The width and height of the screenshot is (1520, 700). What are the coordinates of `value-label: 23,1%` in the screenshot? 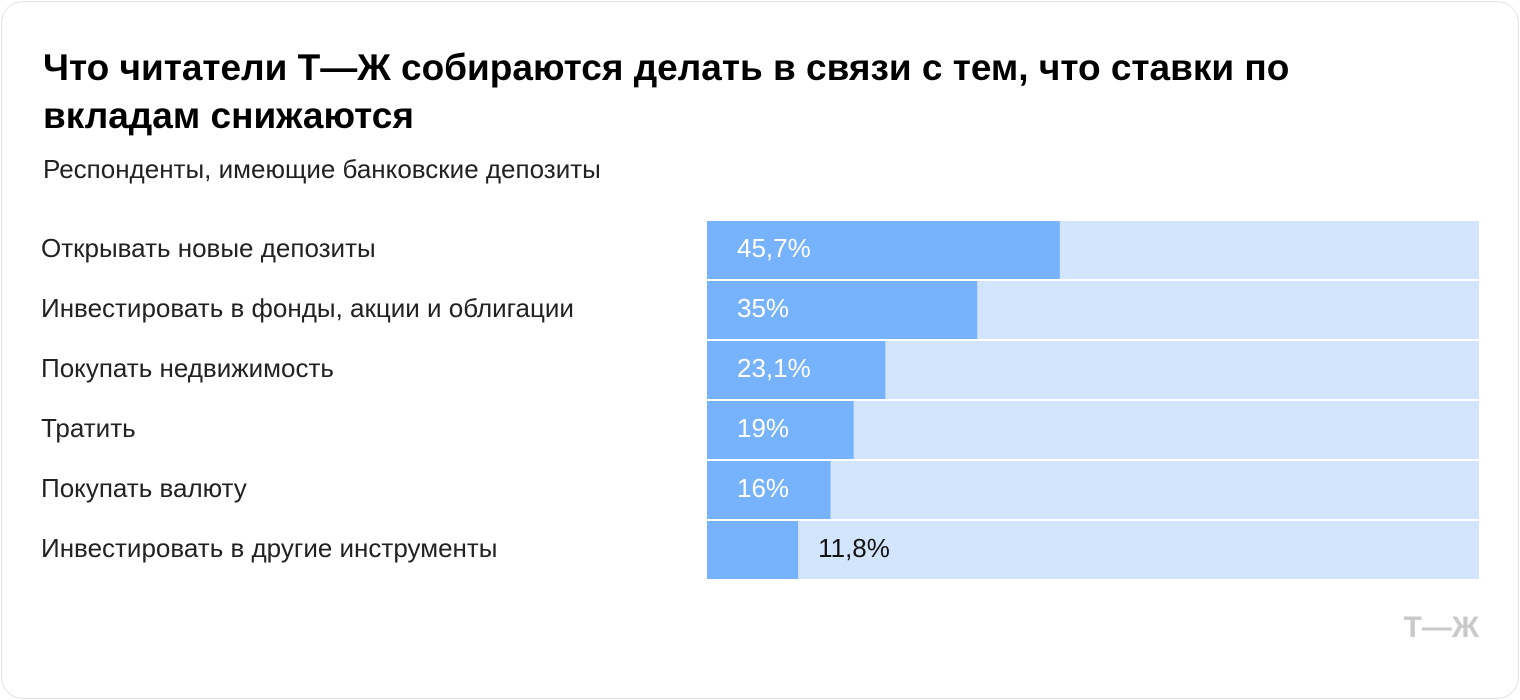 It's located at (774, 368).